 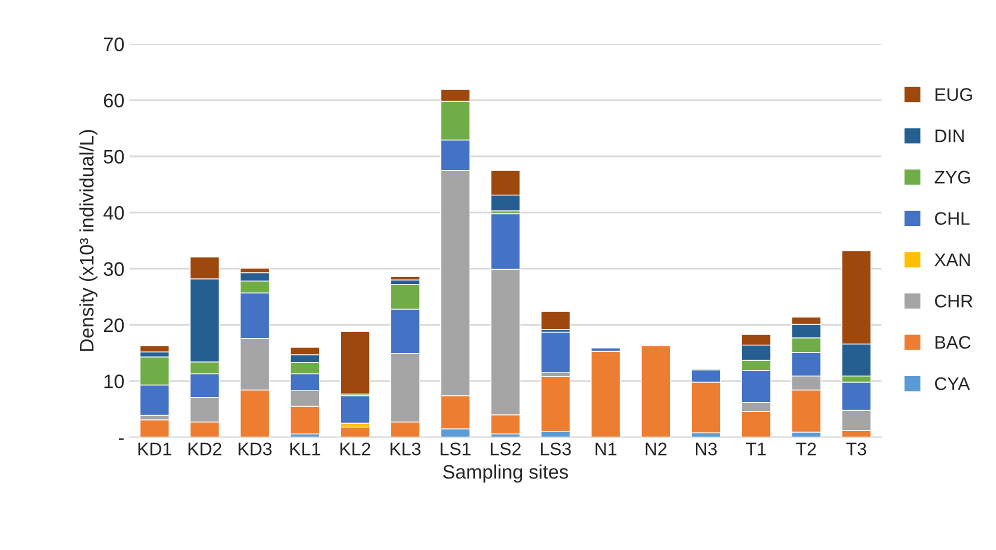 What do you see at coordinates (113, 213) in the screenshot?
I see `y-tick-label: 40` at bounding box center [113, 213].